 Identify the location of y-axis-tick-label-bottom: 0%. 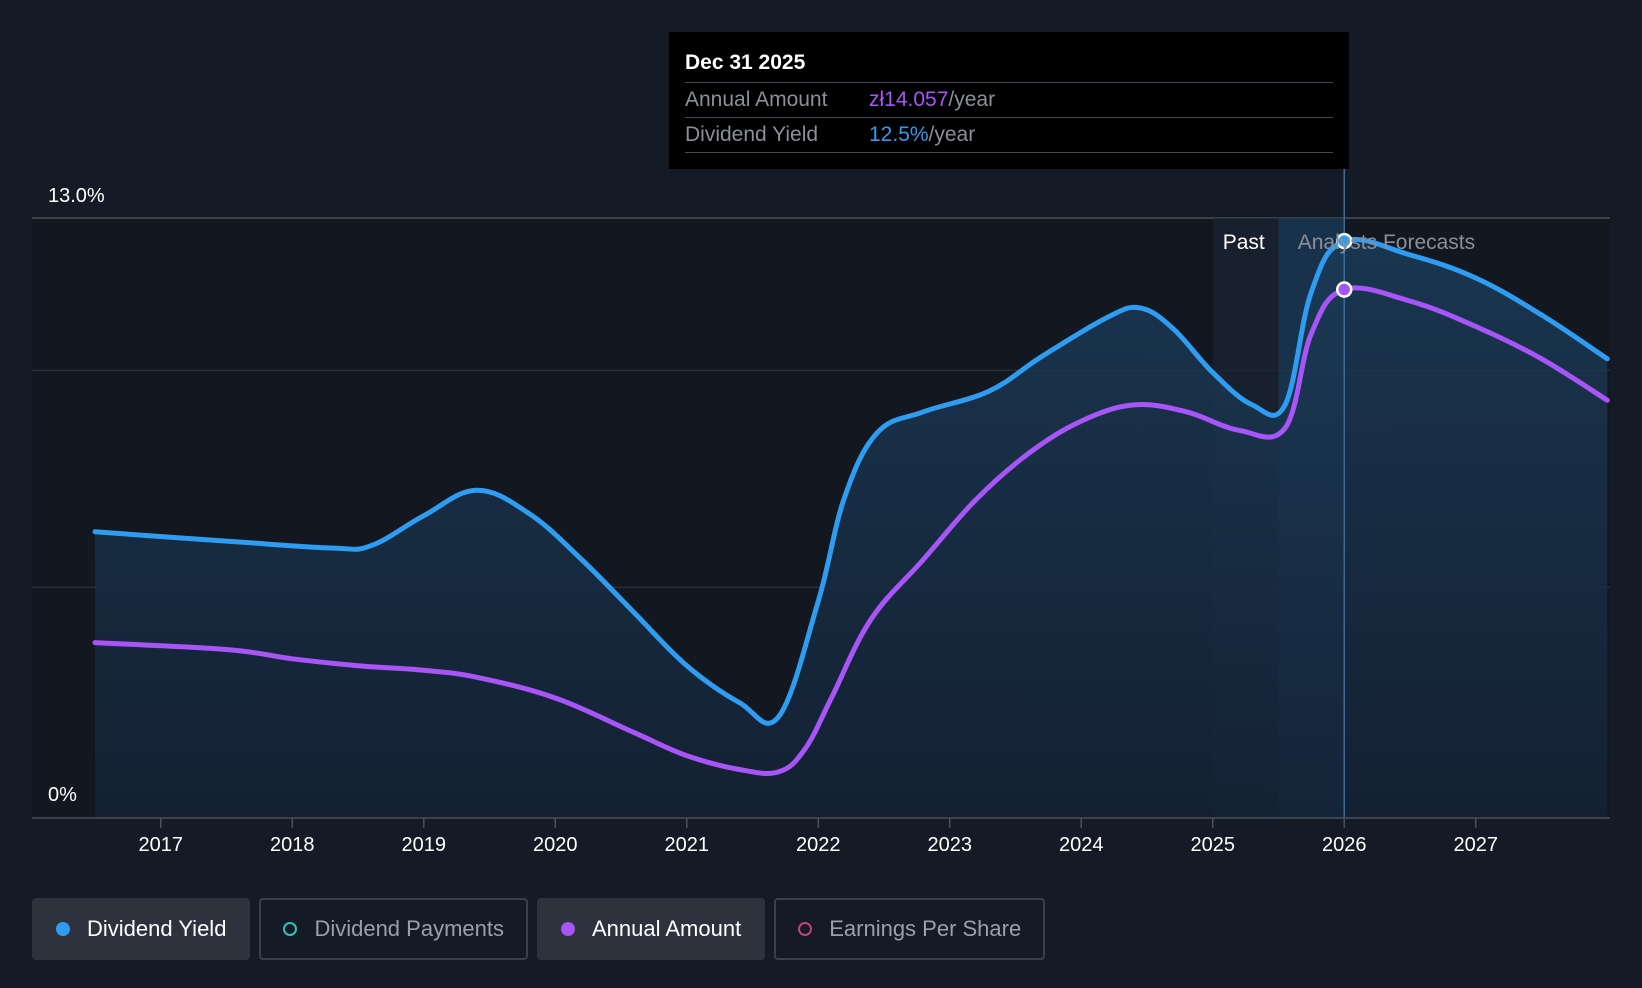
(62, 795).